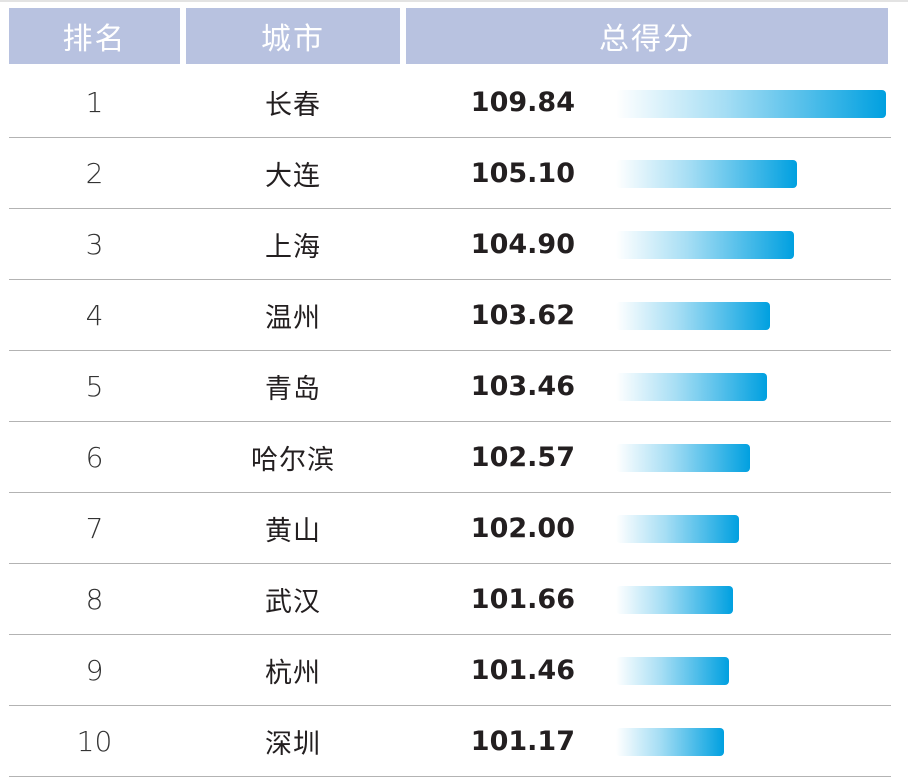 This screenshot has width=908, height=777. What do you see at coordinates (450, 457) in the screenshot?
I see `table-row: 6 哈尔滨 102.57` at bounding box center [450, 457].